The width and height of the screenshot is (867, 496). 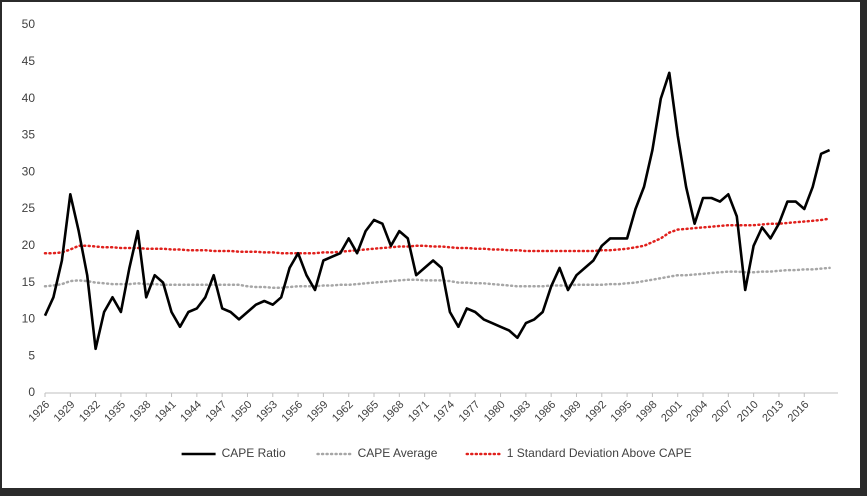 I want to click on y-tick-label: 50, so click(x=29, y=24).